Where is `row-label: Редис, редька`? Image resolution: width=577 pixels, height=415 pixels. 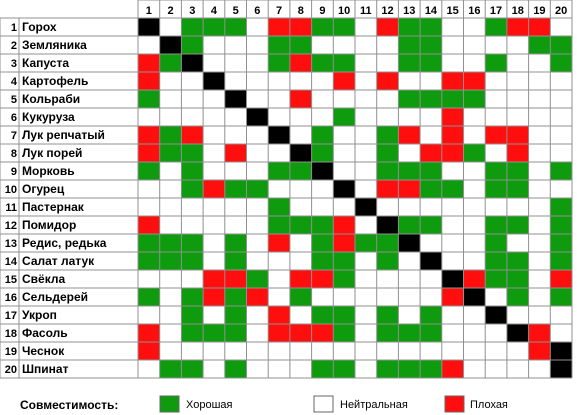
row-label: Редис, редька is located at coordinates (64, 243).